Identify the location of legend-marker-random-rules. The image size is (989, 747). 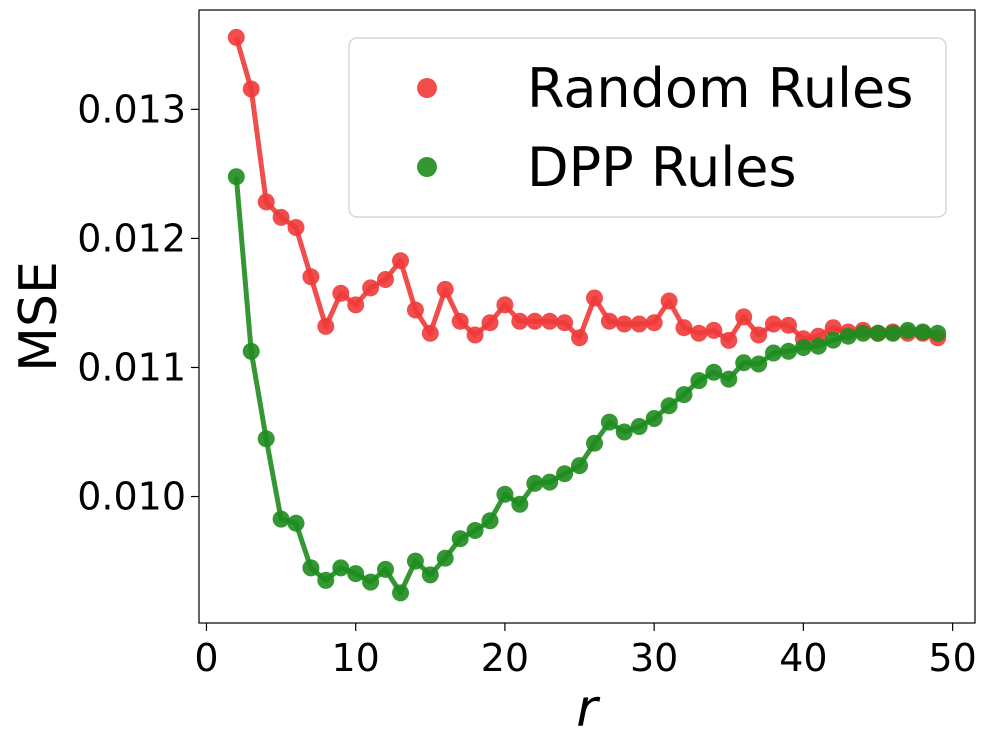
(427, 88).